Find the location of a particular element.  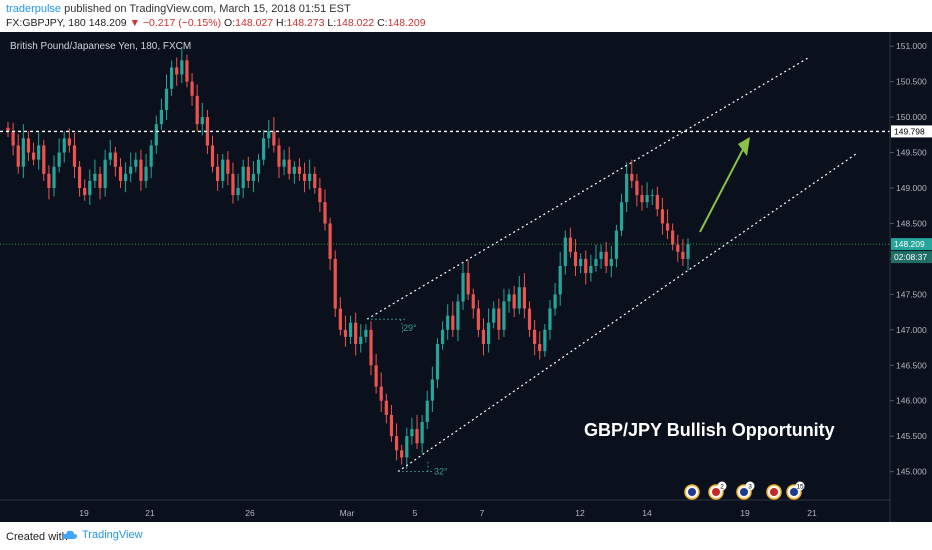

tradingview-label: TradingView is located at coordinates (112, 535).